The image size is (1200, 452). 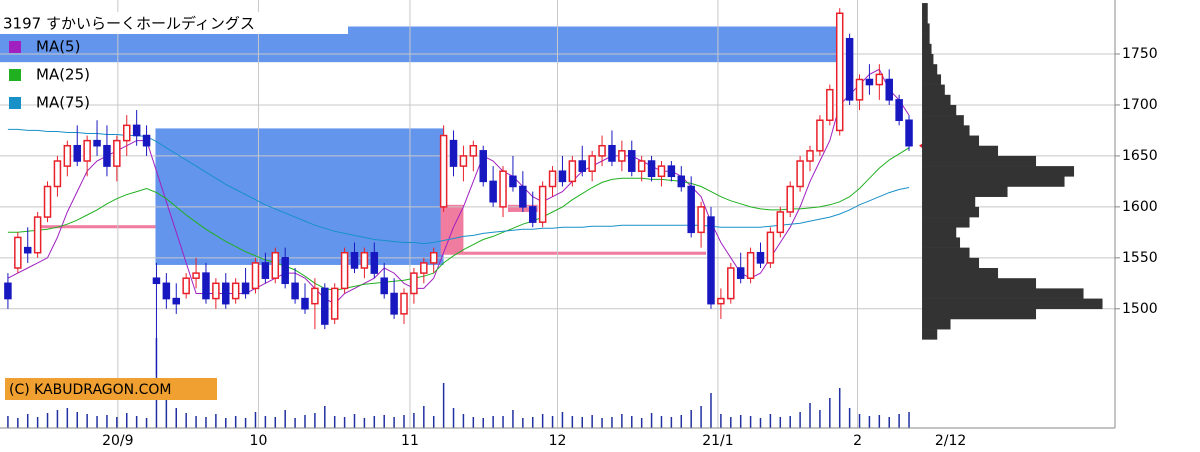 I want to click on y-tick-label: 1550, so click(x=1140, y=258).